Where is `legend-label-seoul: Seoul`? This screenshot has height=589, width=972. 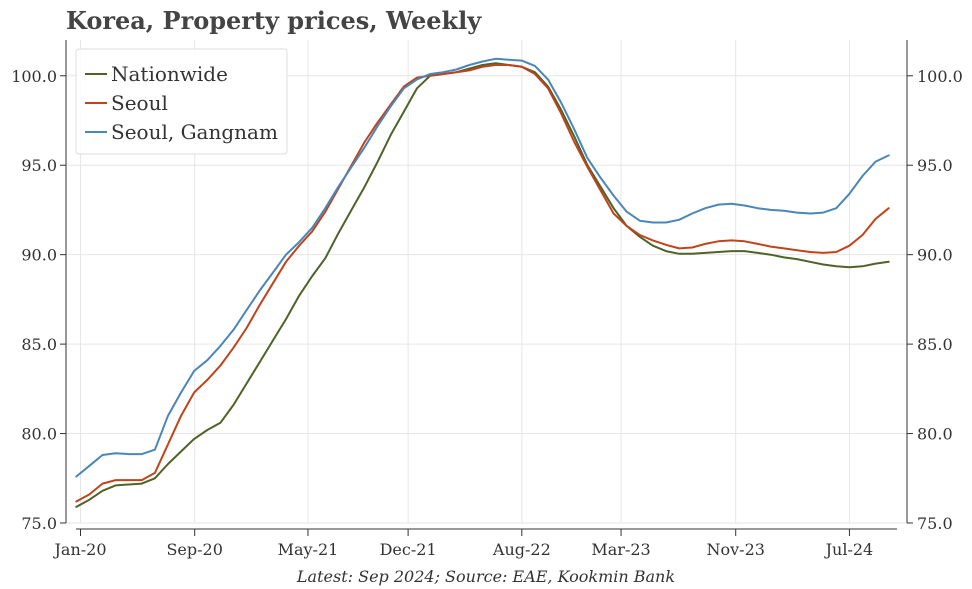
legend-label-seoul: Seoul is located at coordinates (139, 103).